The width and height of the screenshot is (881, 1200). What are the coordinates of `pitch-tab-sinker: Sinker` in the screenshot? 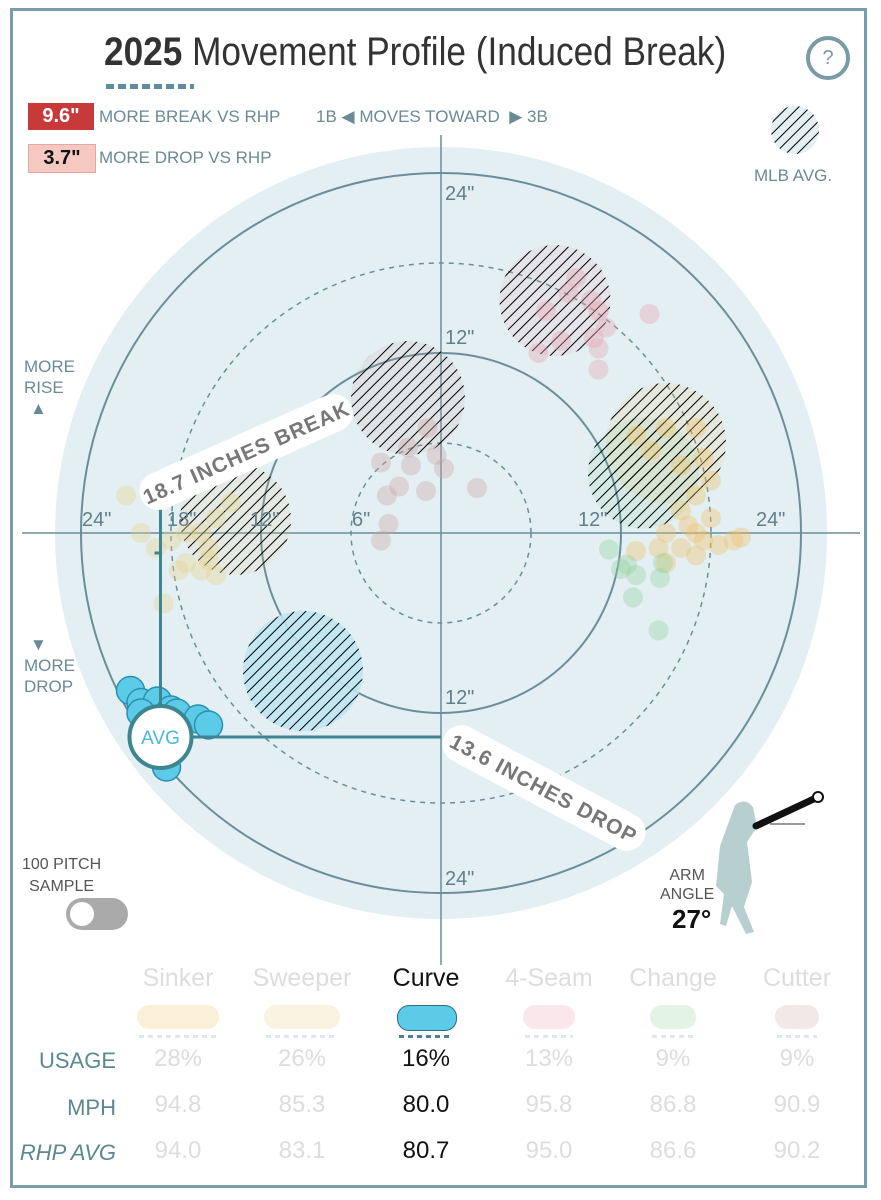 It's located at (178, 978).